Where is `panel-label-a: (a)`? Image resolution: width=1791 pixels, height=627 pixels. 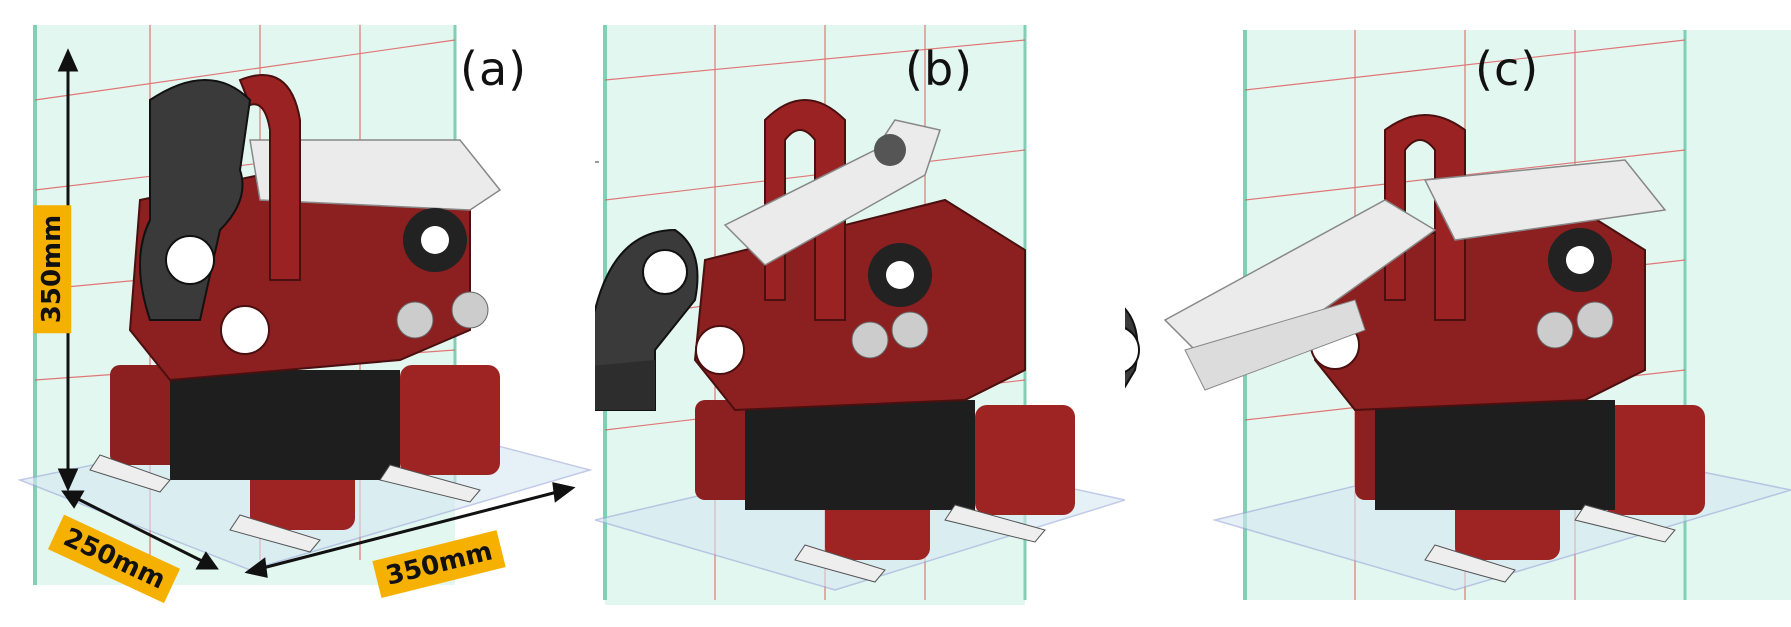
panel-label-a: (a) is located at coordinates (494, 69).